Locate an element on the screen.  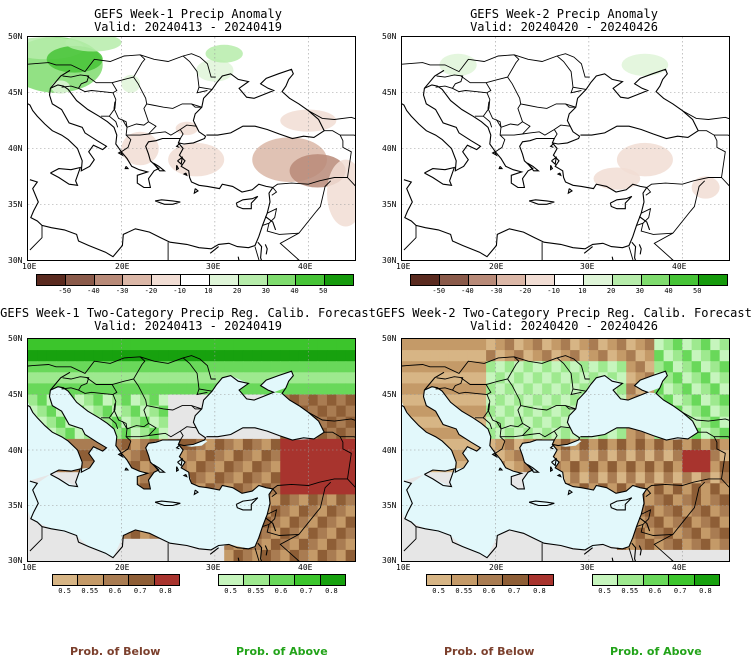
legend-below: Prob. of Below is located at coordinates (489, 651).